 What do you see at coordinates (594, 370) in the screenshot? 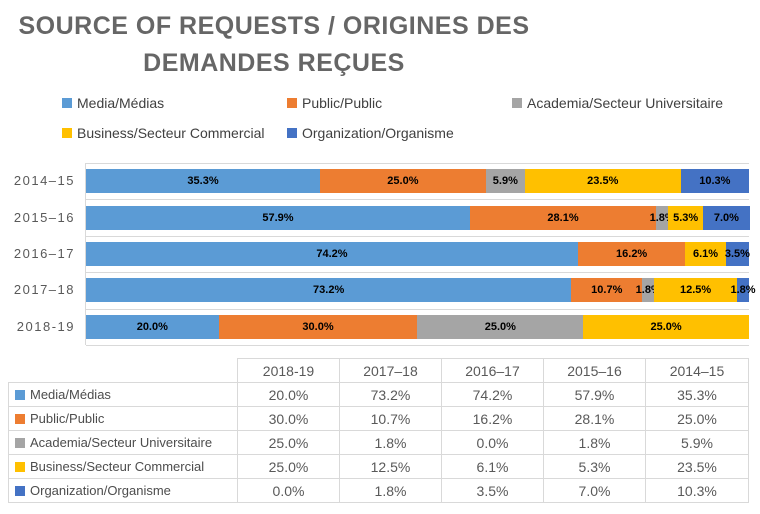
I see `table-header-cell: 2015–16` at bounding box center [594, 370].